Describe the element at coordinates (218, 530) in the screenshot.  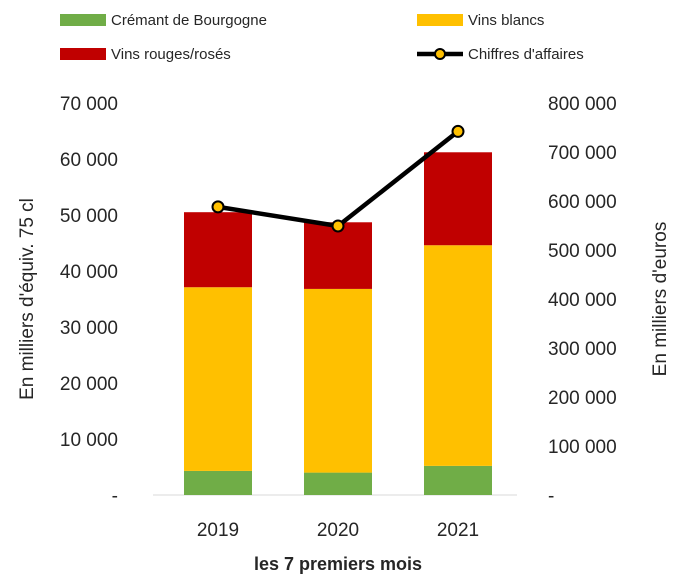
I see `x-tick-label: 2019` at that location.